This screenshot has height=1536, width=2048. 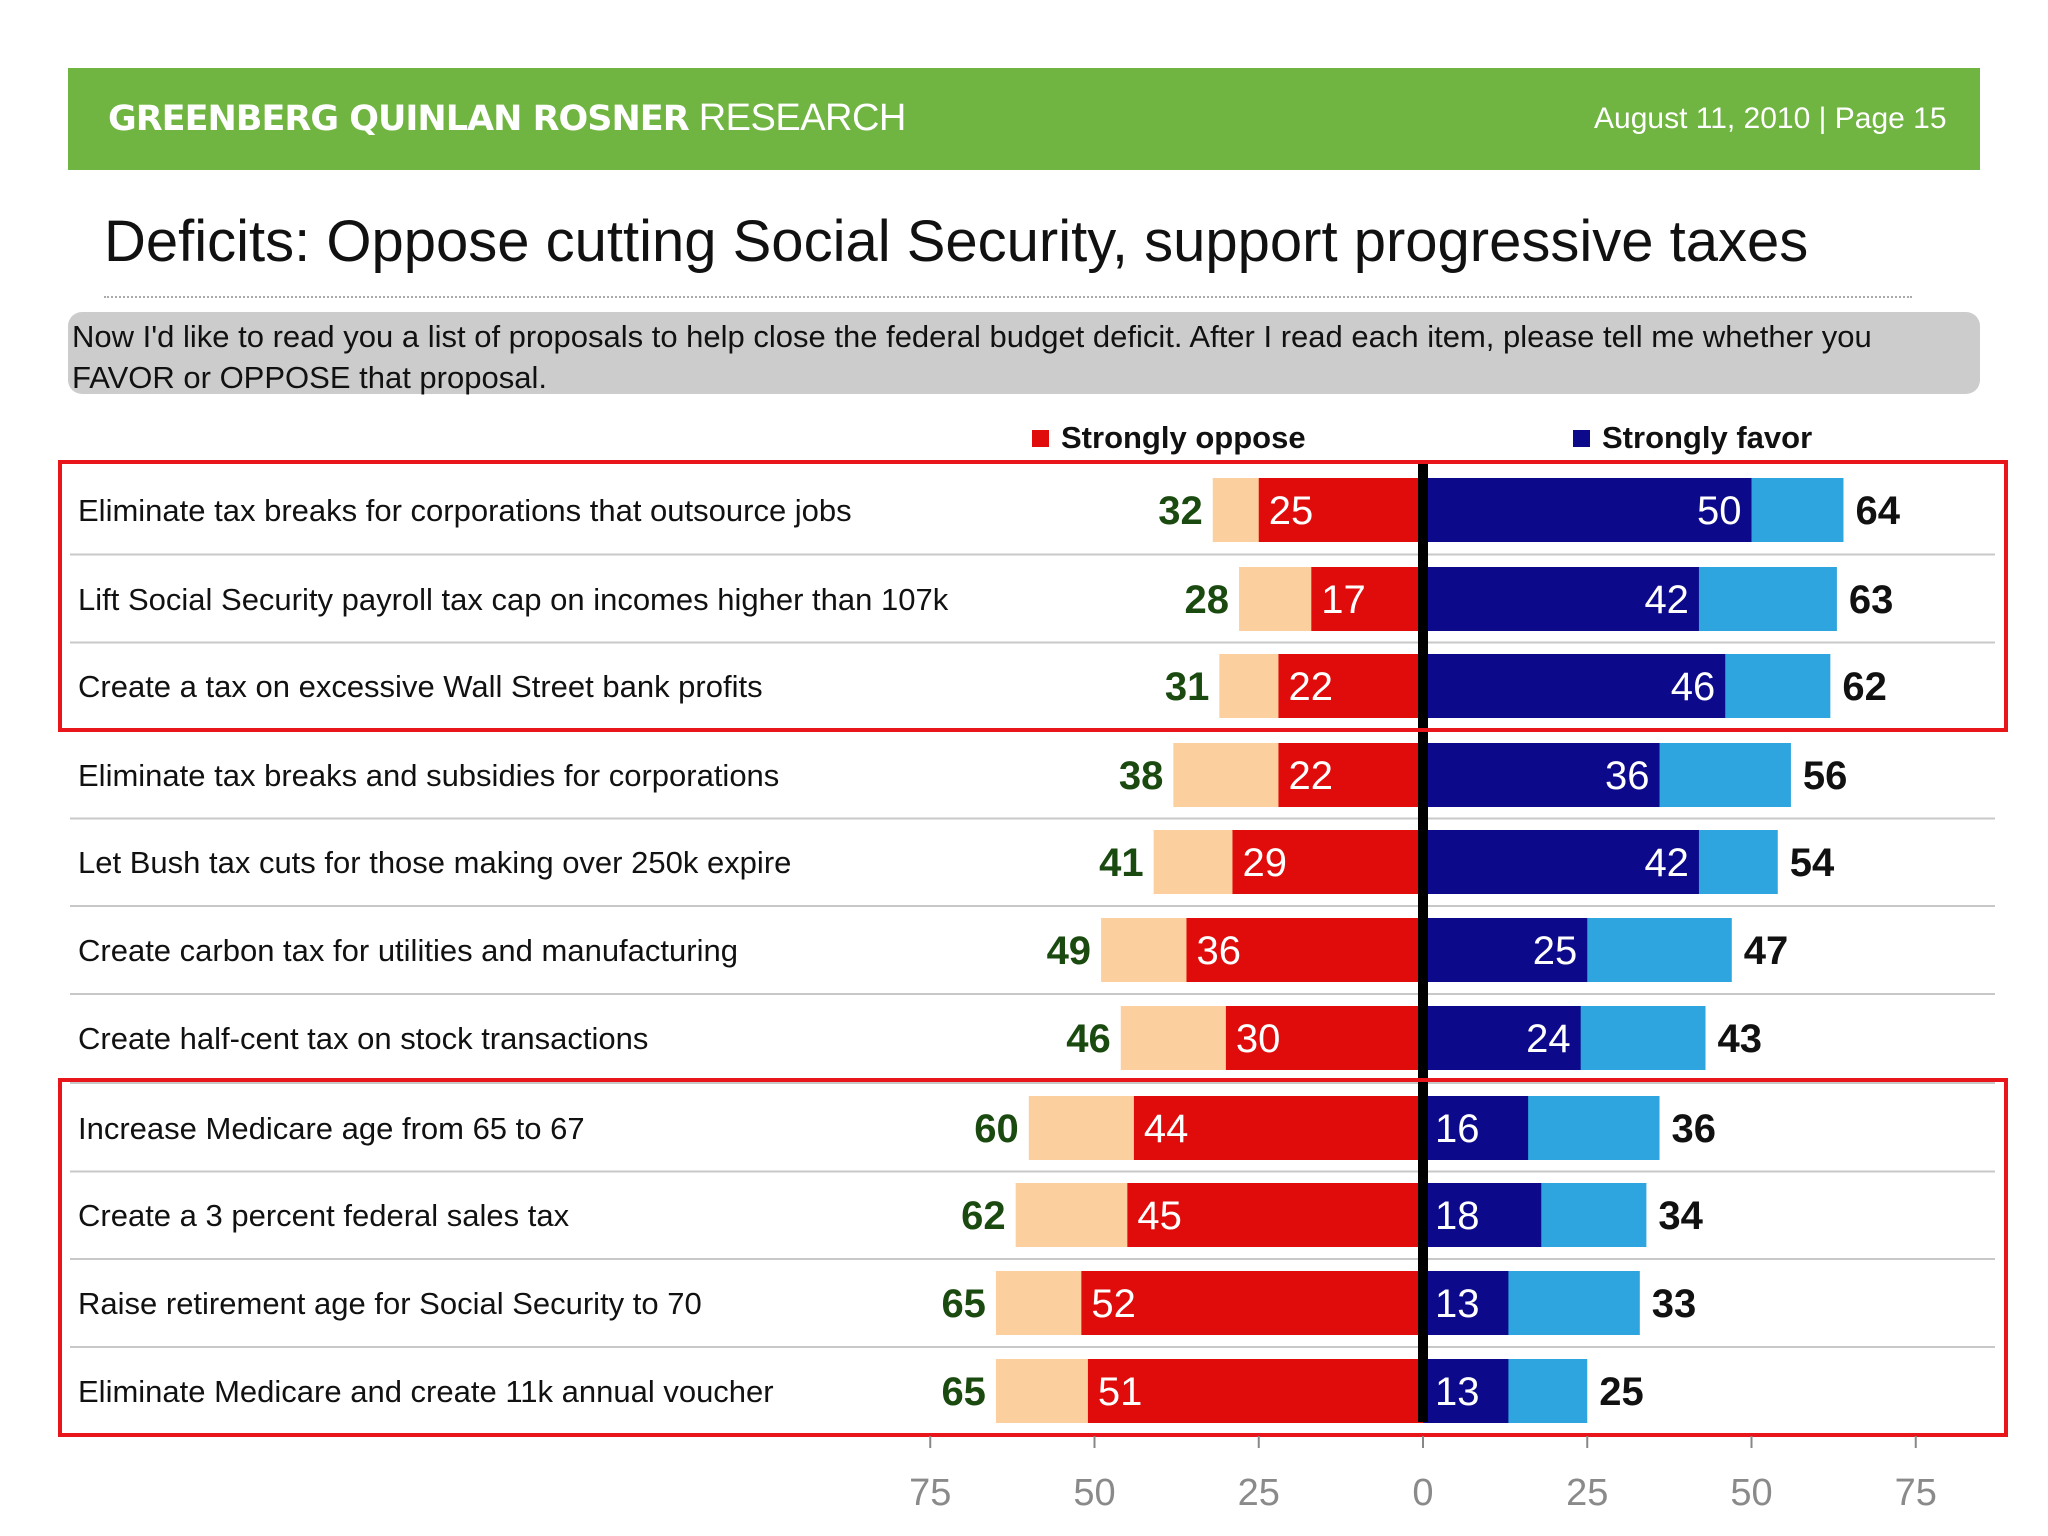 I want to click on title-divider, so click(x=1008, y=297).